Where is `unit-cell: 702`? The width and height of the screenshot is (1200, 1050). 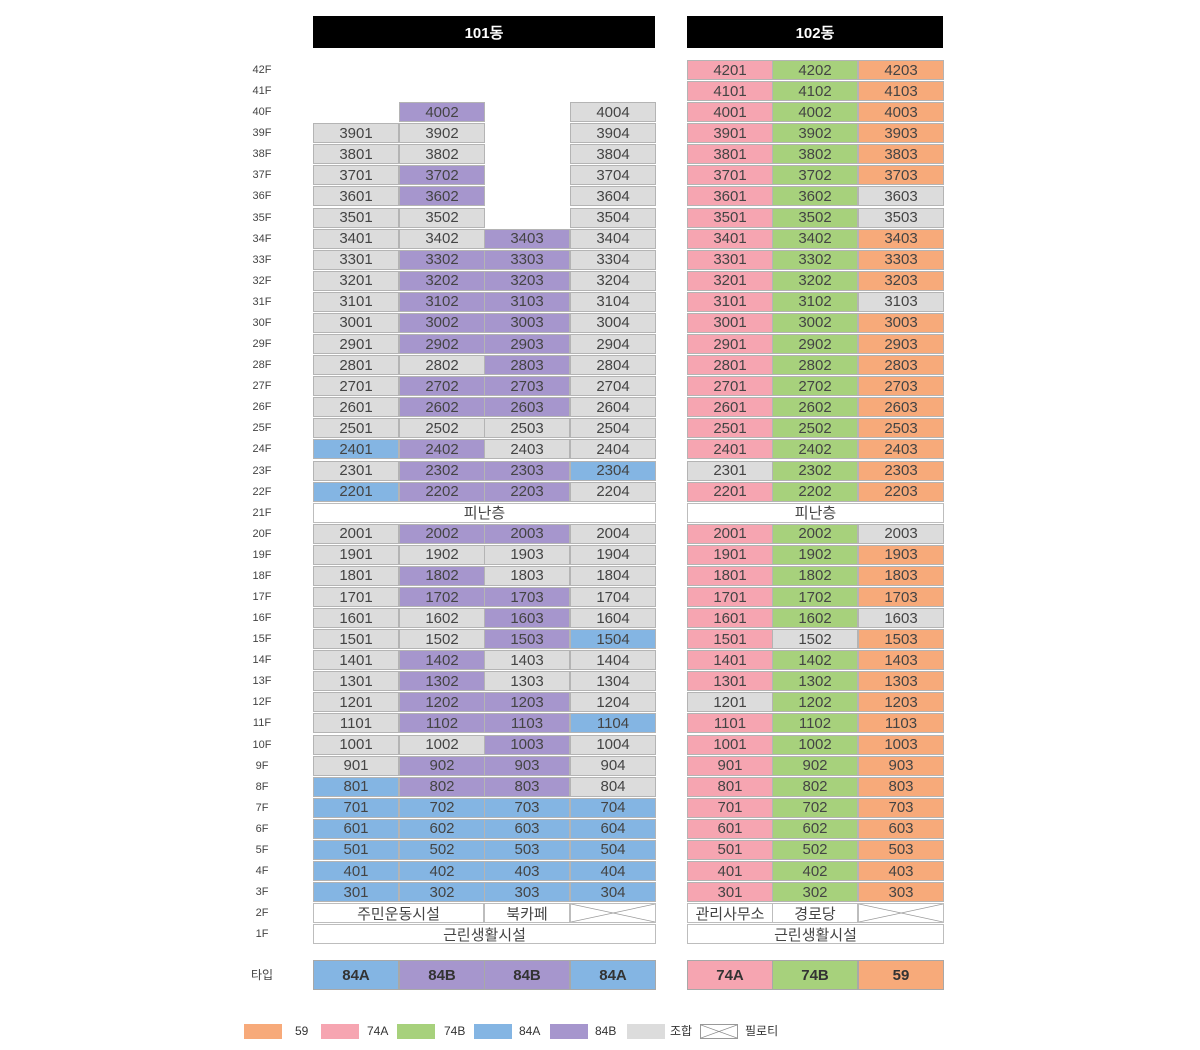 unit-cell: 702 is located at coordinates (815, 807).